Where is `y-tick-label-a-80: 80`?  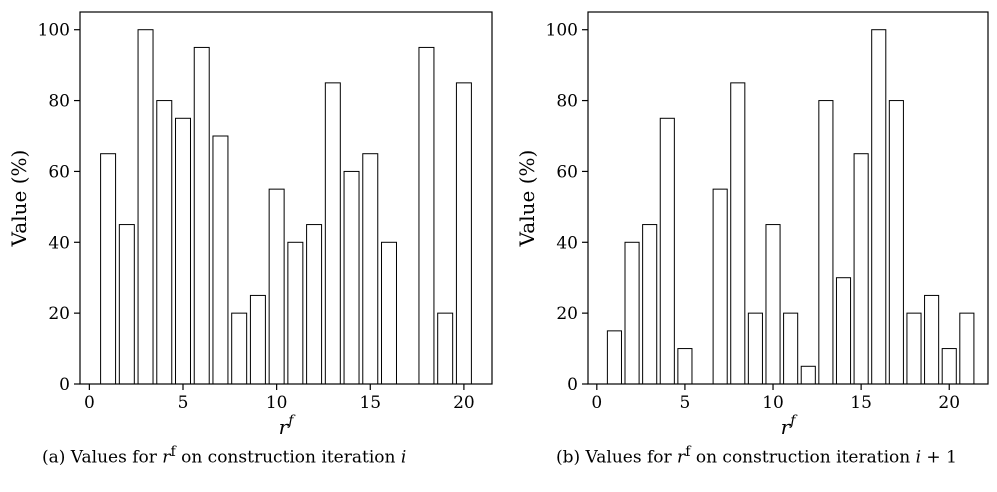 y-tick-label-a-80: 80 is located at coordinates (59, 102).